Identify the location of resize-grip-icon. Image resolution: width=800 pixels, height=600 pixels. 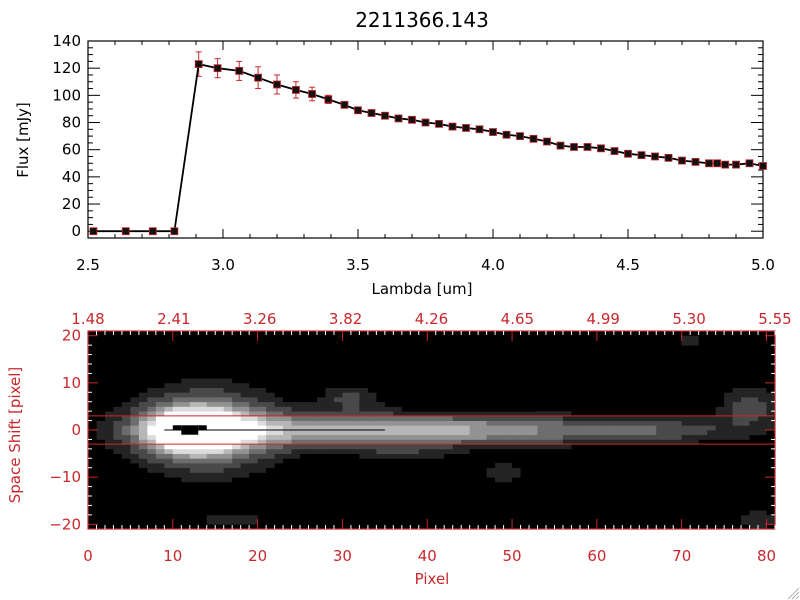
(793, 593).